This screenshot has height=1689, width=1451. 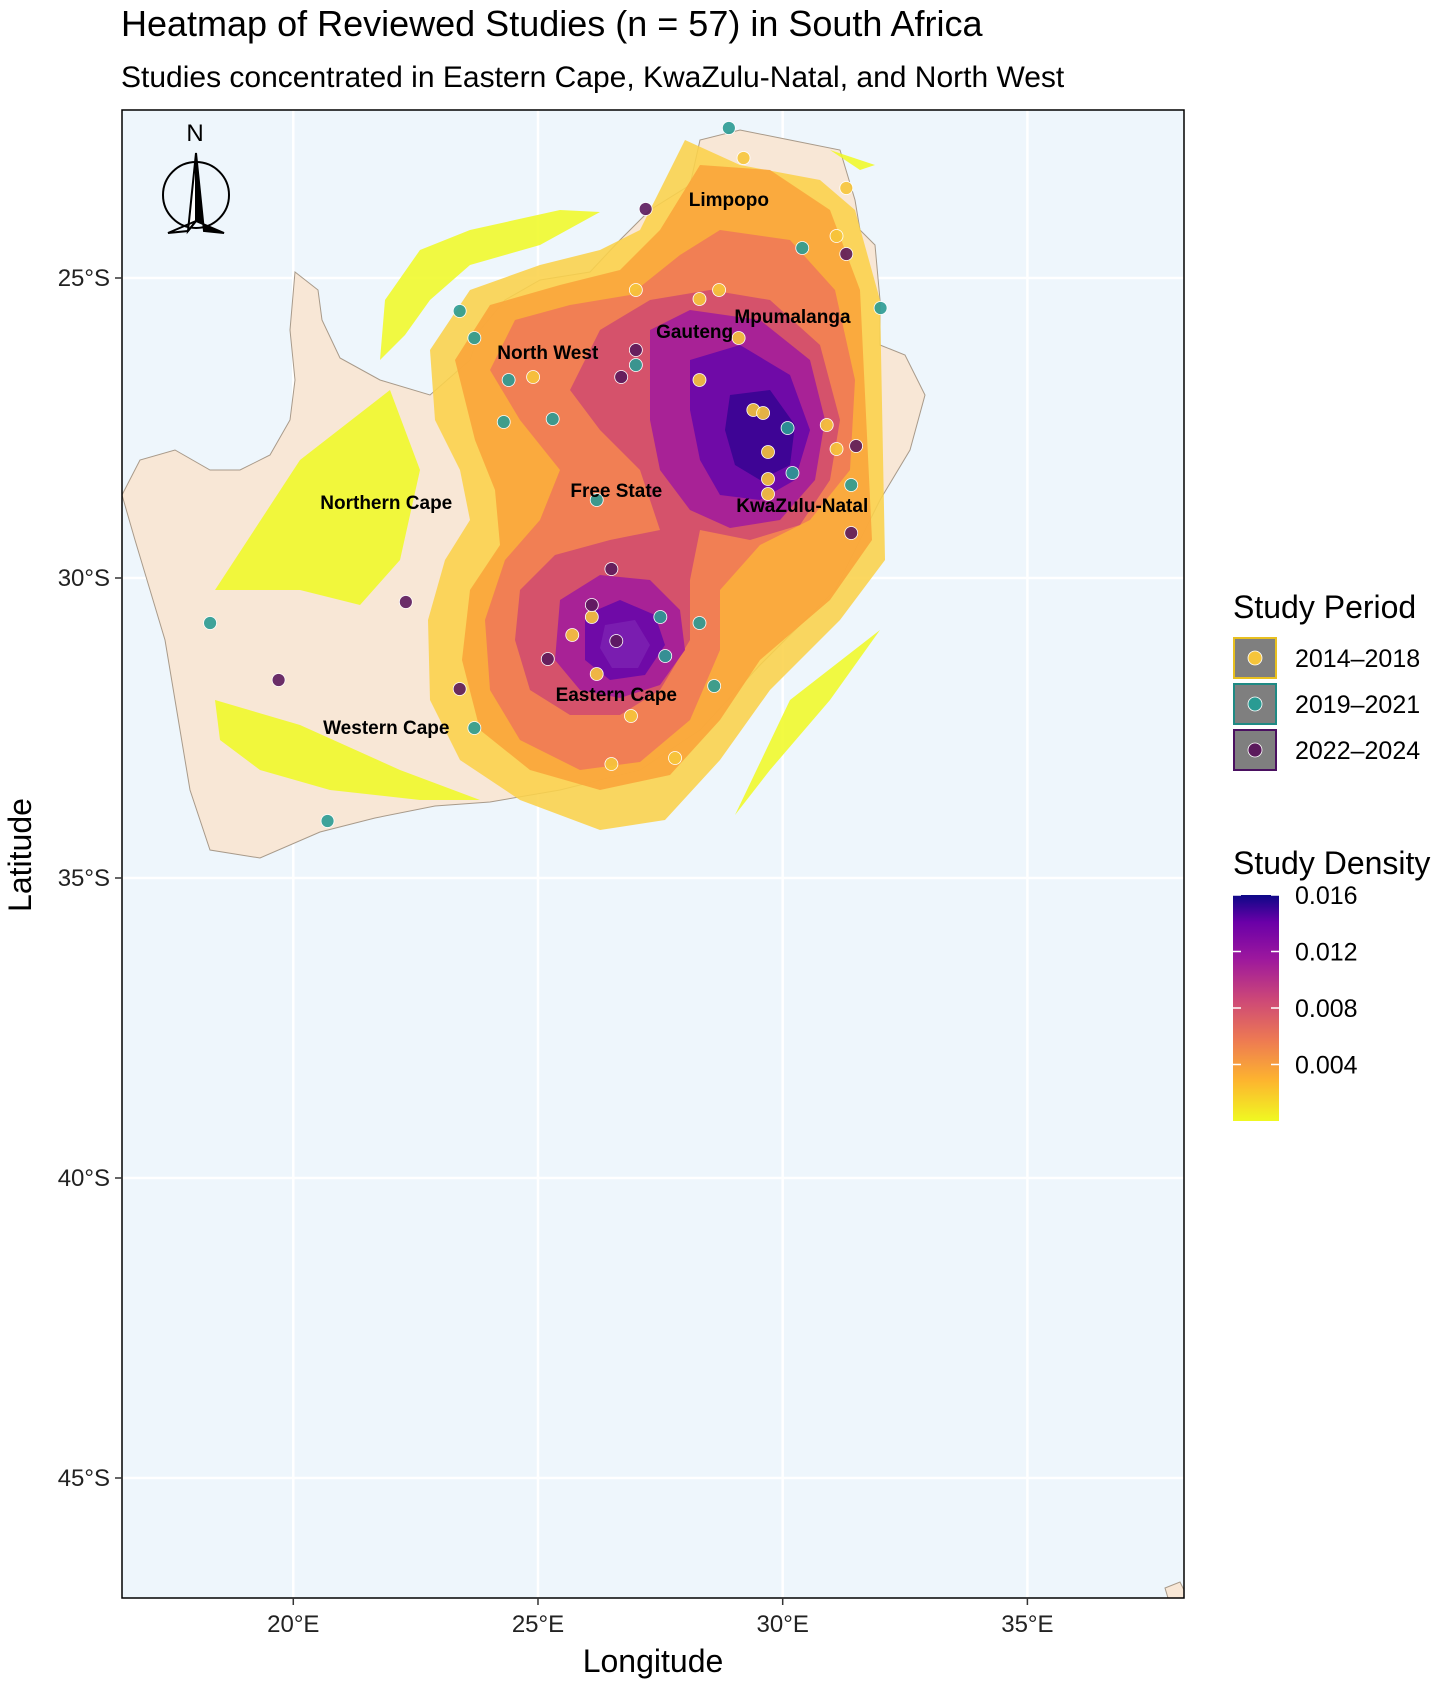 I want to click on y-axis-label: Latitude, so click(x=20, y=855).